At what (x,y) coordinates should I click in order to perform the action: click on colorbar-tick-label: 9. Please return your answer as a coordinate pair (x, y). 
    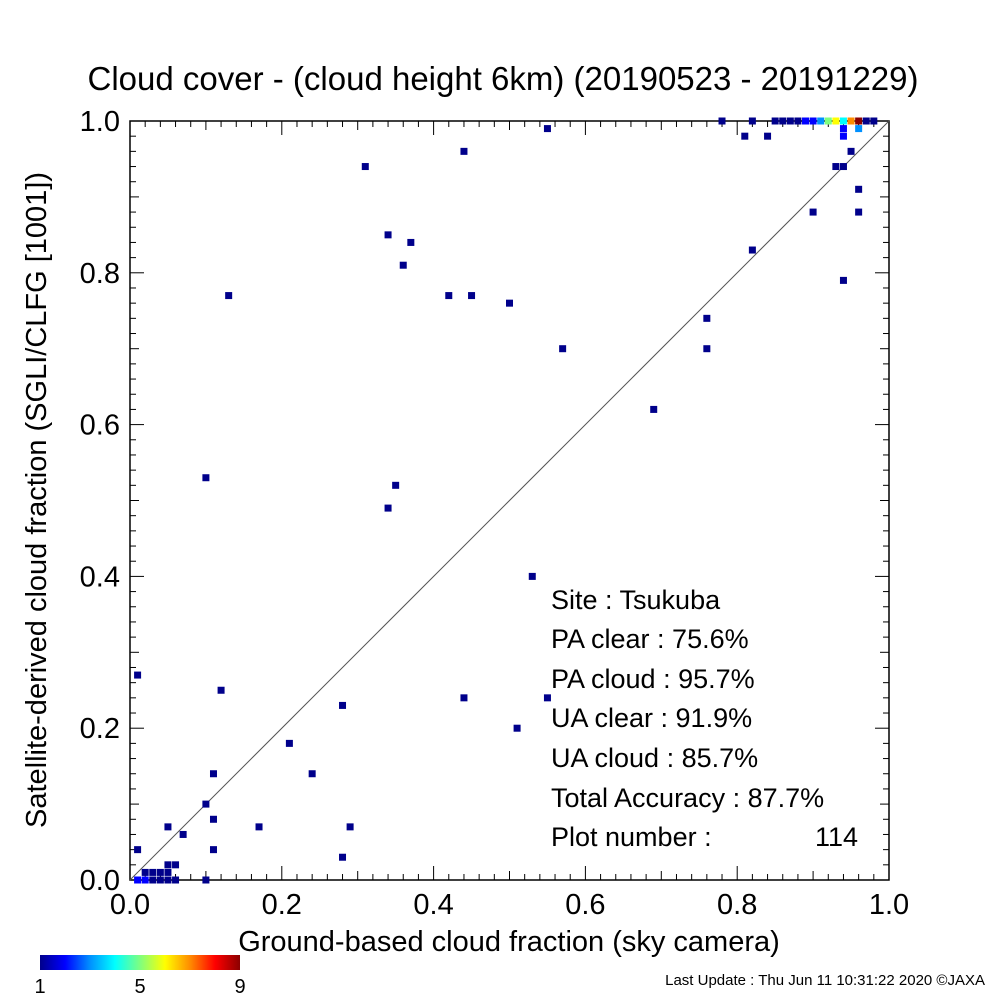
    Looking at the image, I should click on (239, 987).